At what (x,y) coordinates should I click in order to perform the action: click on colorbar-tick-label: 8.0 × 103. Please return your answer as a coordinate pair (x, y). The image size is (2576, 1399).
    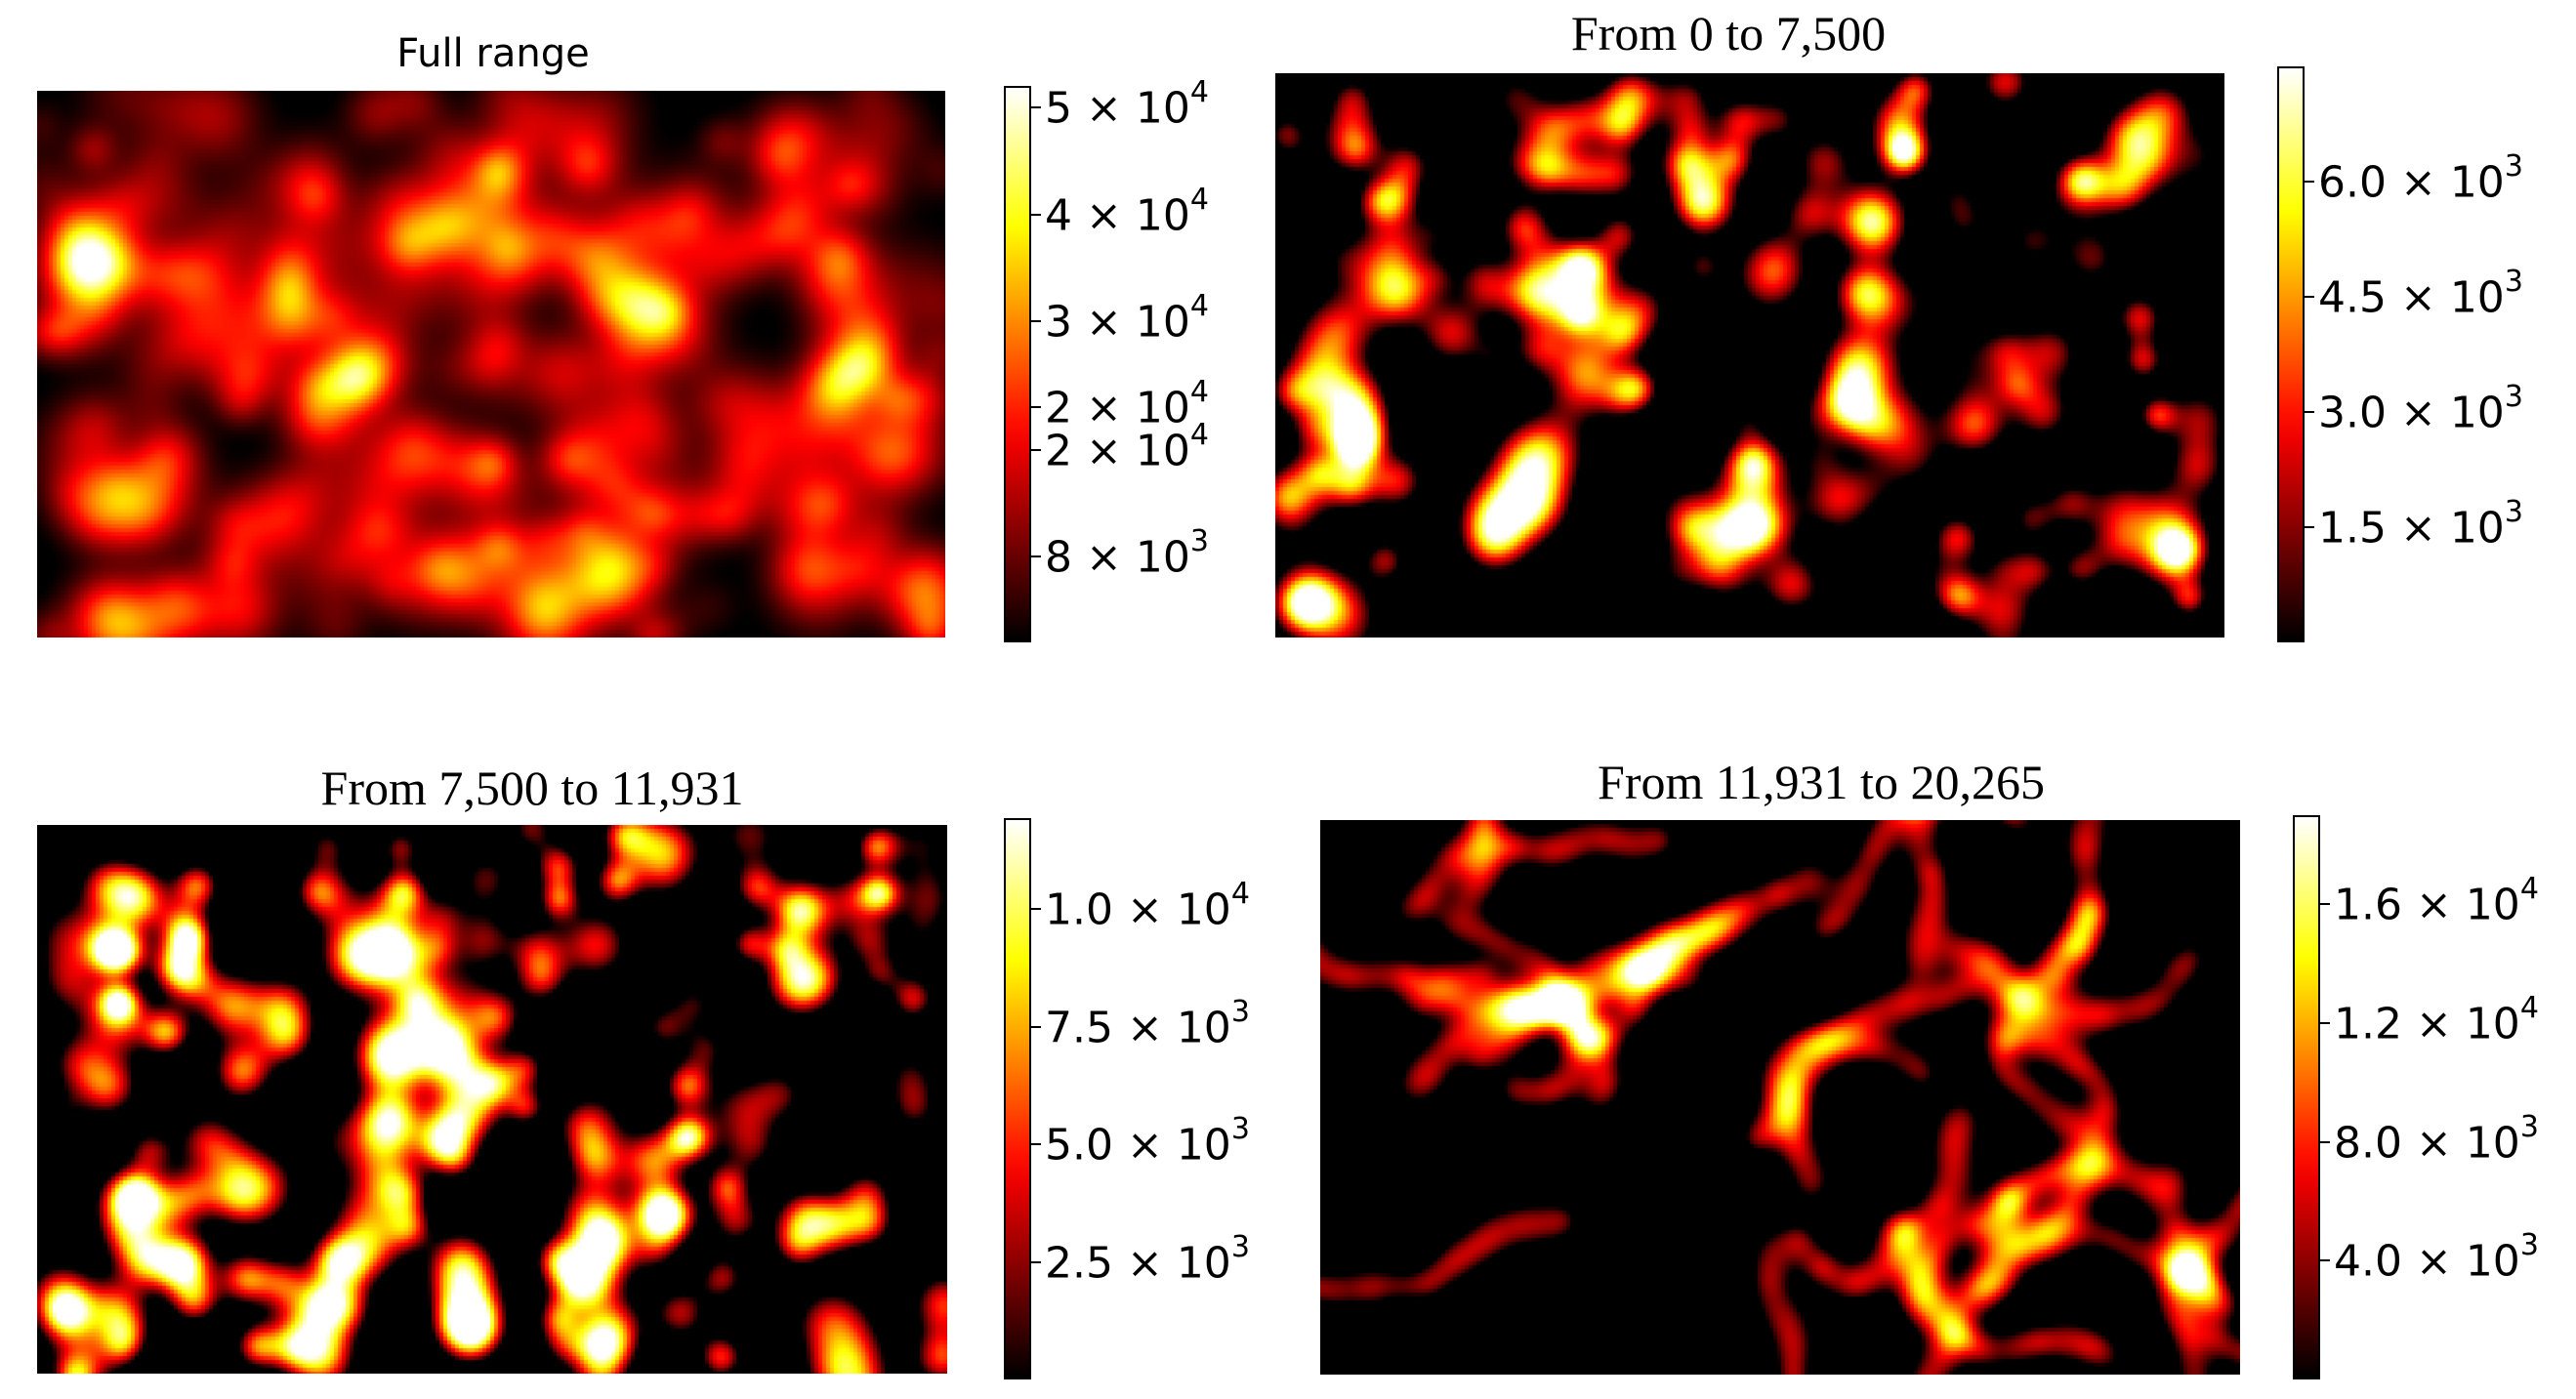
    Looking at the image, I should click on (2436, 1139).